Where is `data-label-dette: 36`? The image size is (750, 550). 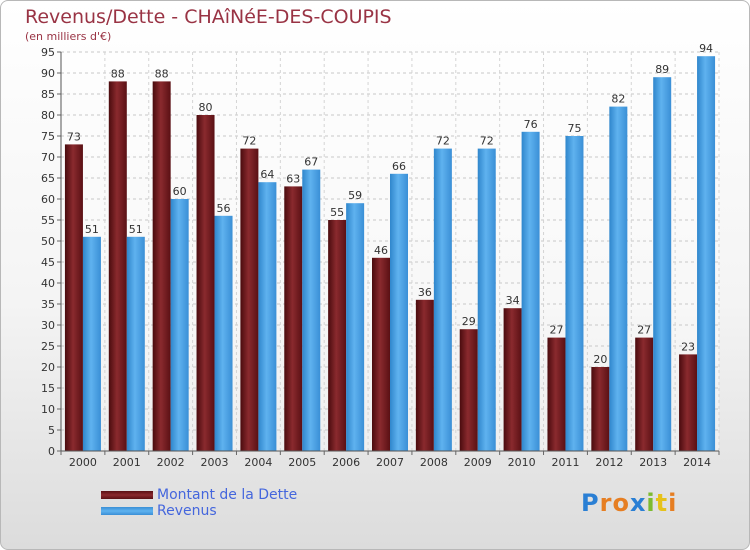
data-label-dette: 36 is located at coordinates (425, 292).